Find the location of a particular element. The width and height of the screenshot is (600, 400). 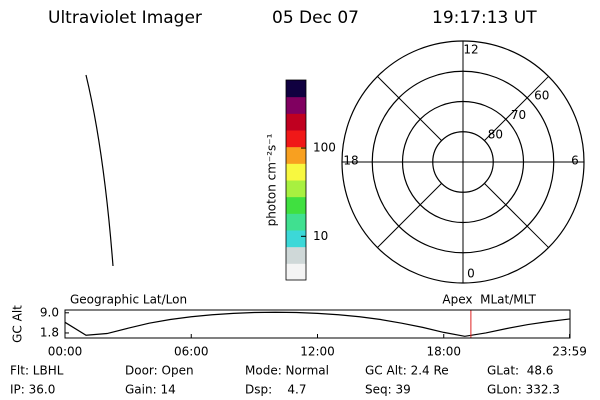

tick-label: 100 is located at coordinates (324, 148).